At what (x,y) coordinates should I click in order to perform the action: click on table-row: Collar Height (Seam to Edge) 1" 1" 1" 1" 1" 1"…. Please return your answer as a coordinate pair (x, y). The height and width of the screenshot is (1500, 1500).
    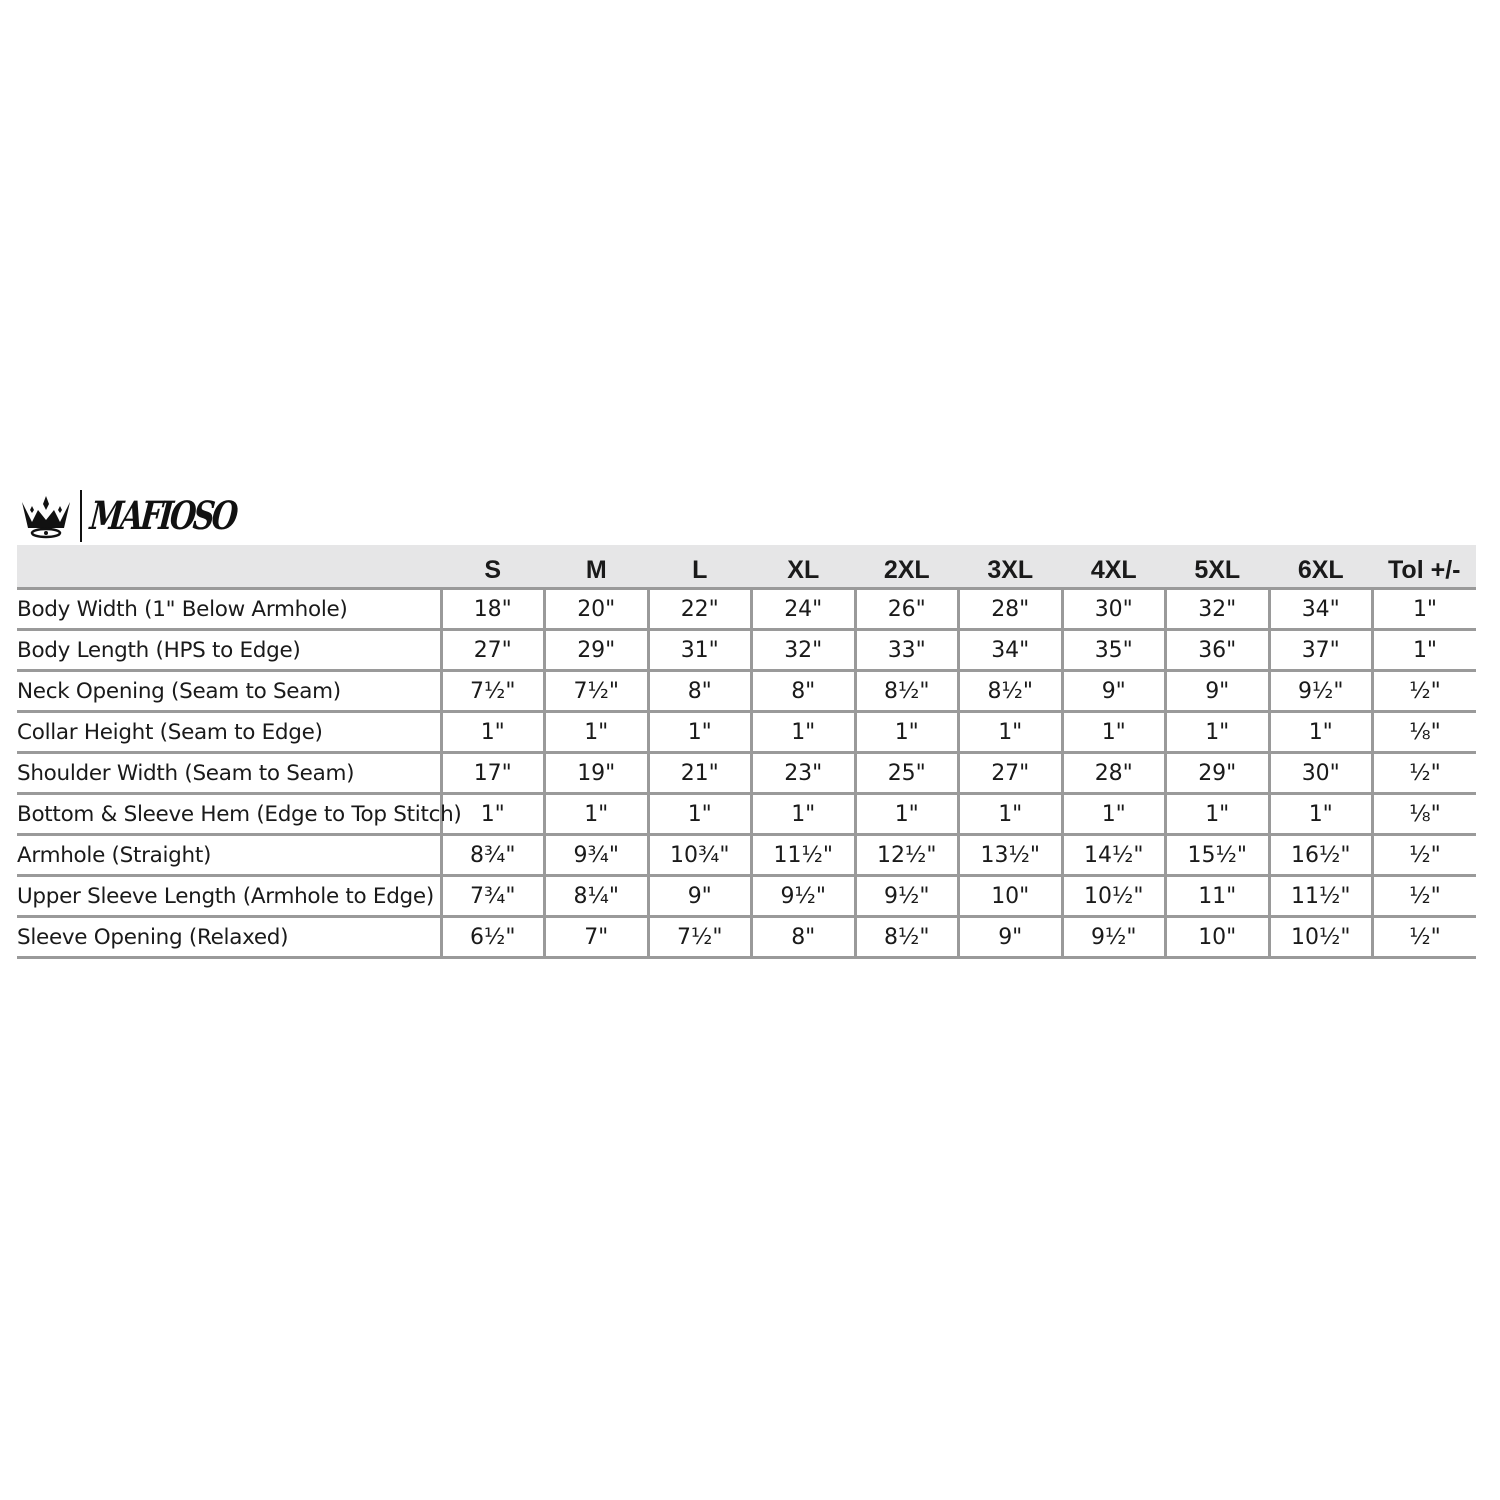
    Looking at the image, I should click on (746, 732).